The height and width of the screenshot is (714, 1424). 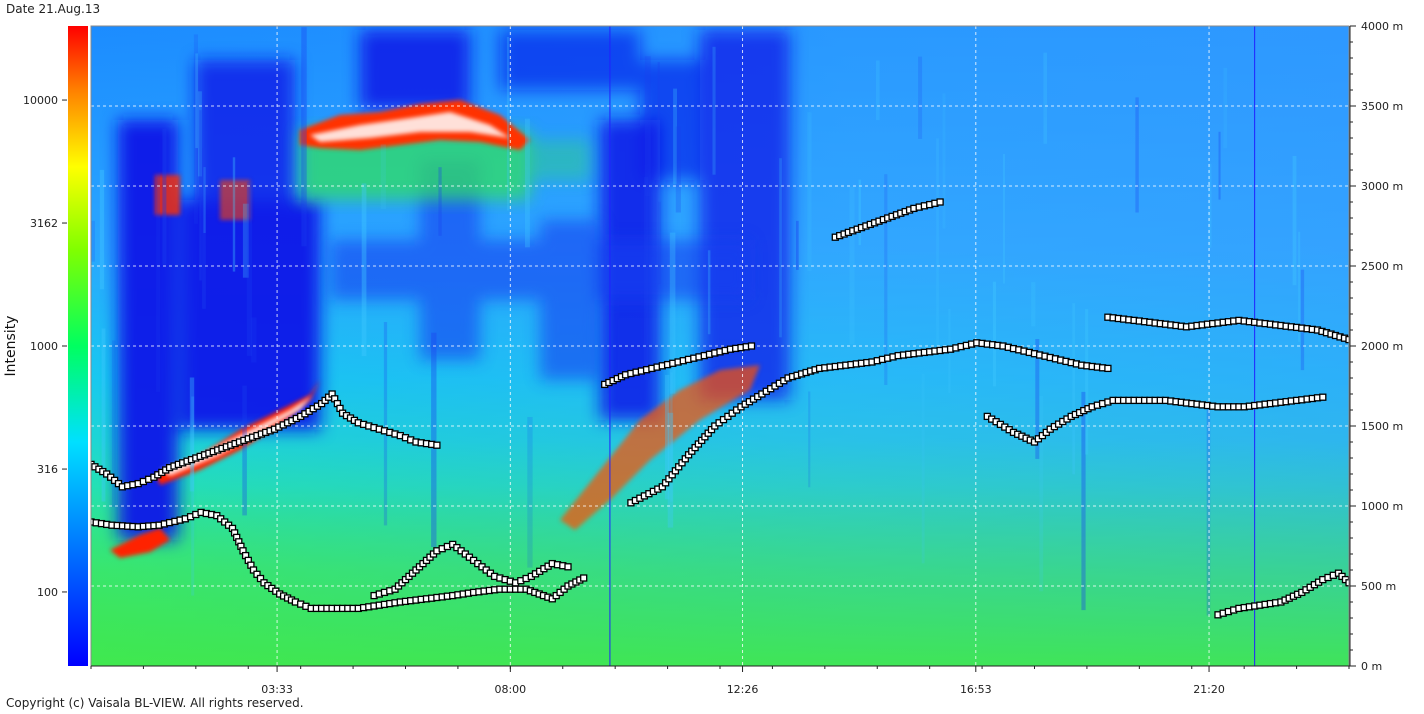 I want to click on y-tick-label: 3500 m, so click(x=1382, y=106).